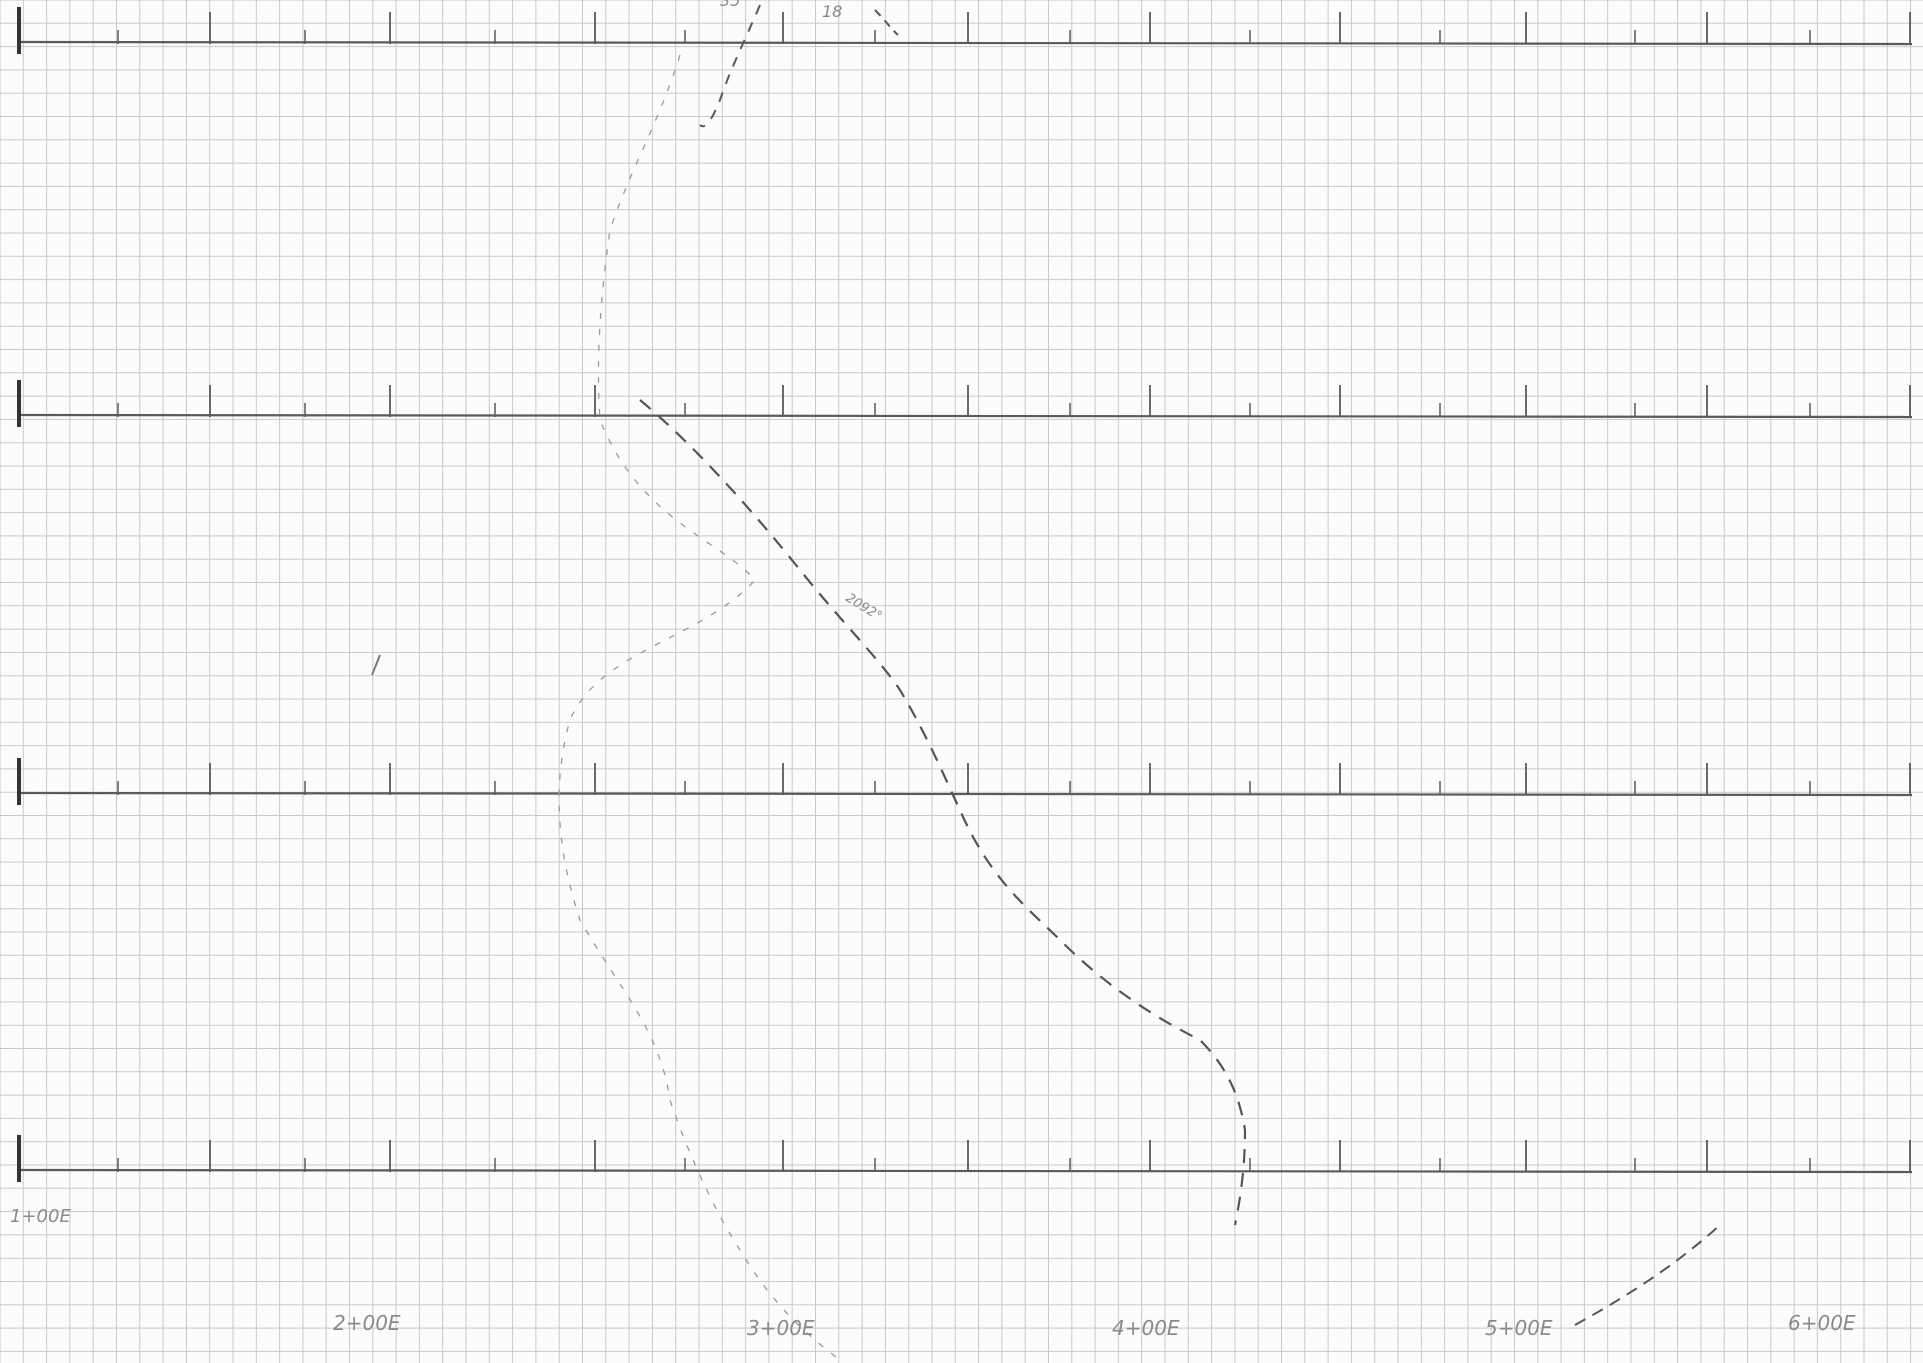 The height and width of the screenshot is (1363, 1923). Describe the element at coordinates (781, 1328) in the screenshot. I see `station-label-3: 3+00E` at that location.